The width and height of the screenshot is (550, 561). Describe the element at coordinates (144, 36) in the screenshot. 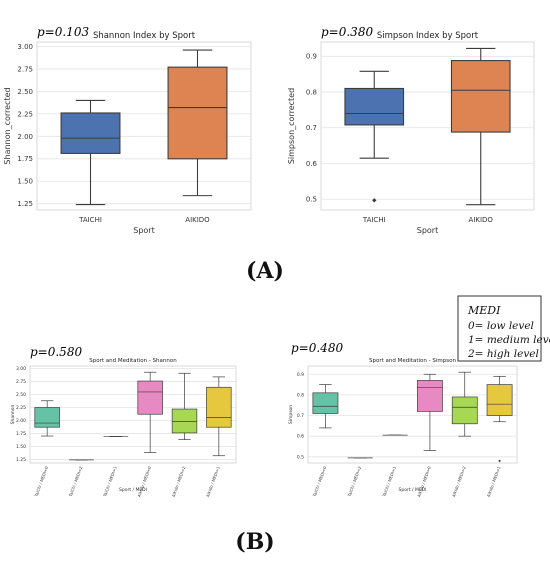

I see `chart-title: Shannon Index by Sport` at that location.